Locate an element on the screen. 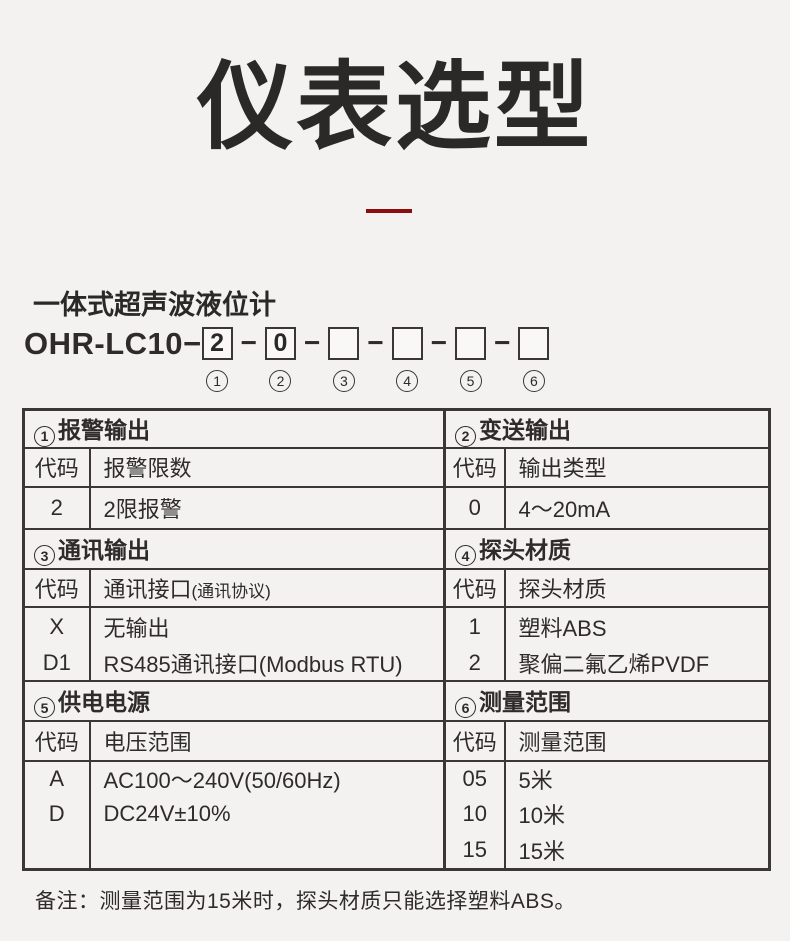 The width and height of the screenshot is (790, 941). table-row: A AC100～240V(50/60Hz) 05 5米 is located at coordinates (396, 778).